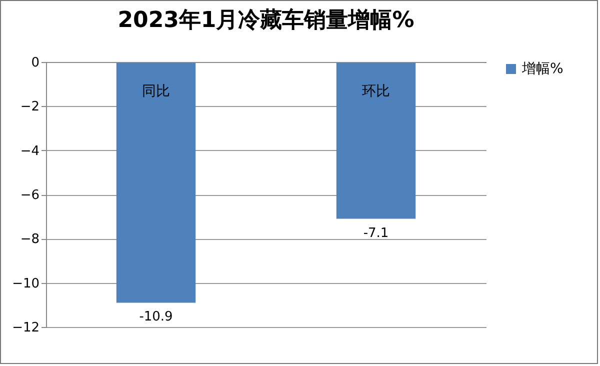  I want to click on x-tick-label: 同比, so click(156, 92).